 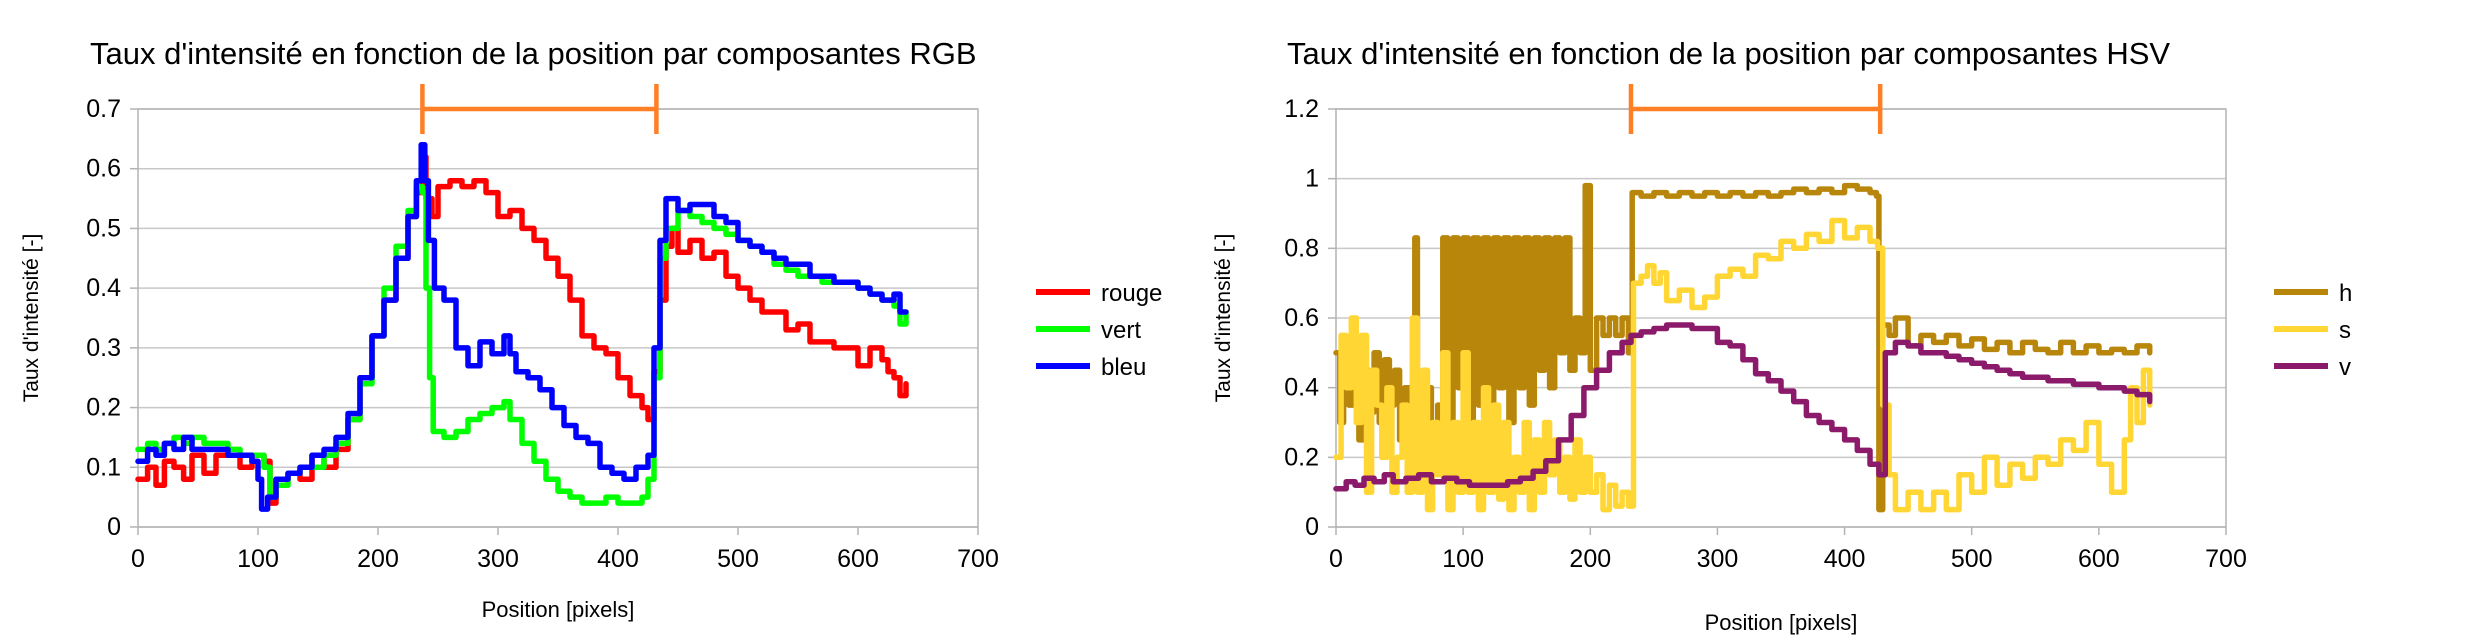 I want to click on legend-label-bleu: bleu, so click(x=1123, y=367).